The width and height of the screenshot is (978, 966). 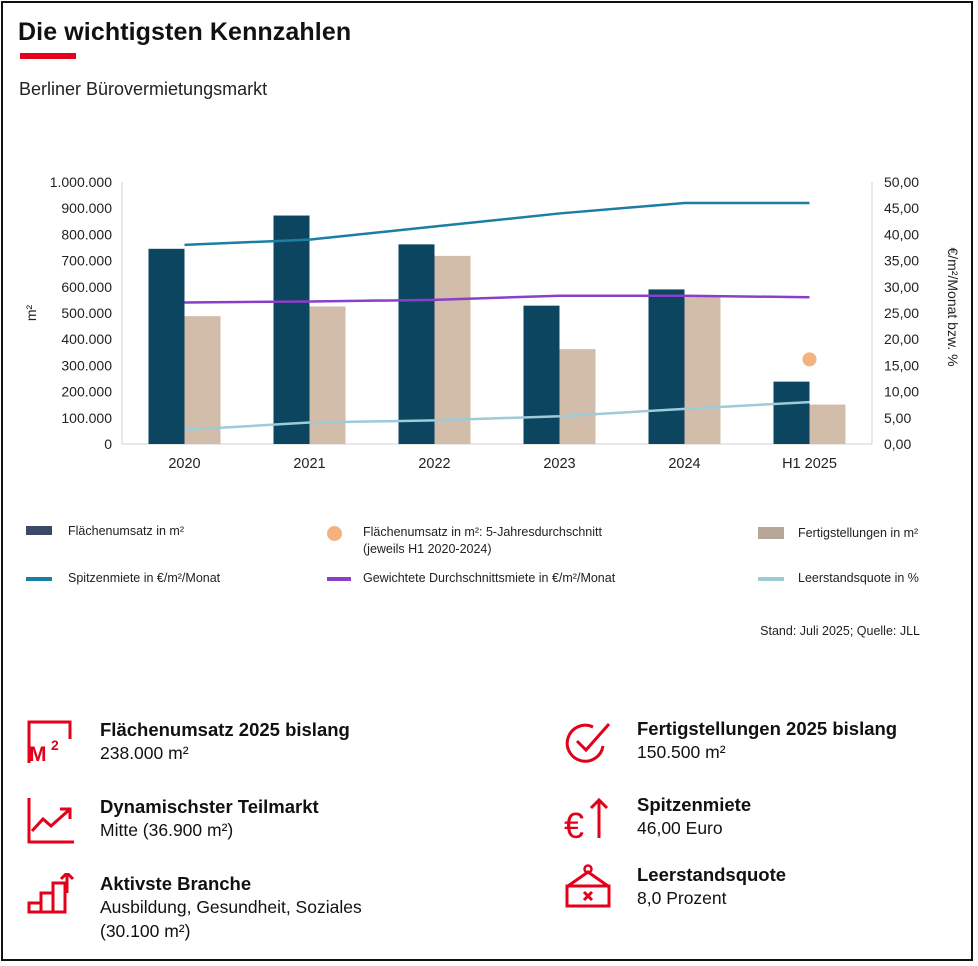 What do you see at coordinates (185, 32) in the screenshot?
I see `page-title: Die wichtigsten Kennzahlen` at bounding box center [185, 32].